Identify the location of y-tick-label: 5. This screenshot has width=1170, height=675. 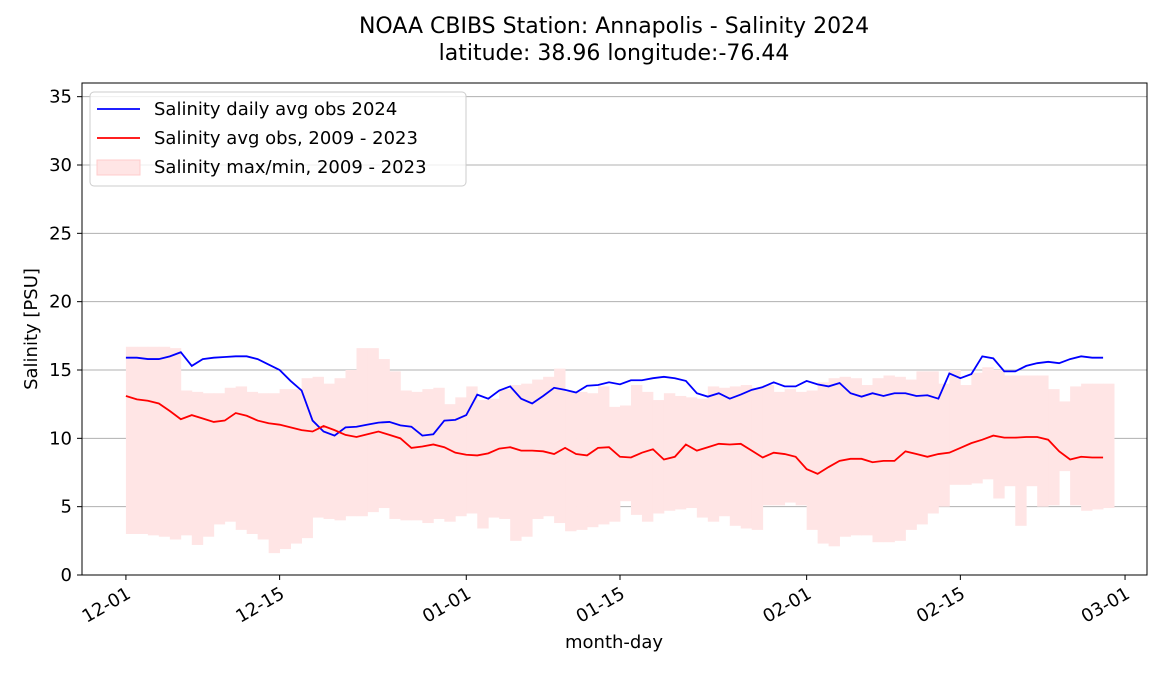
(66, 507).